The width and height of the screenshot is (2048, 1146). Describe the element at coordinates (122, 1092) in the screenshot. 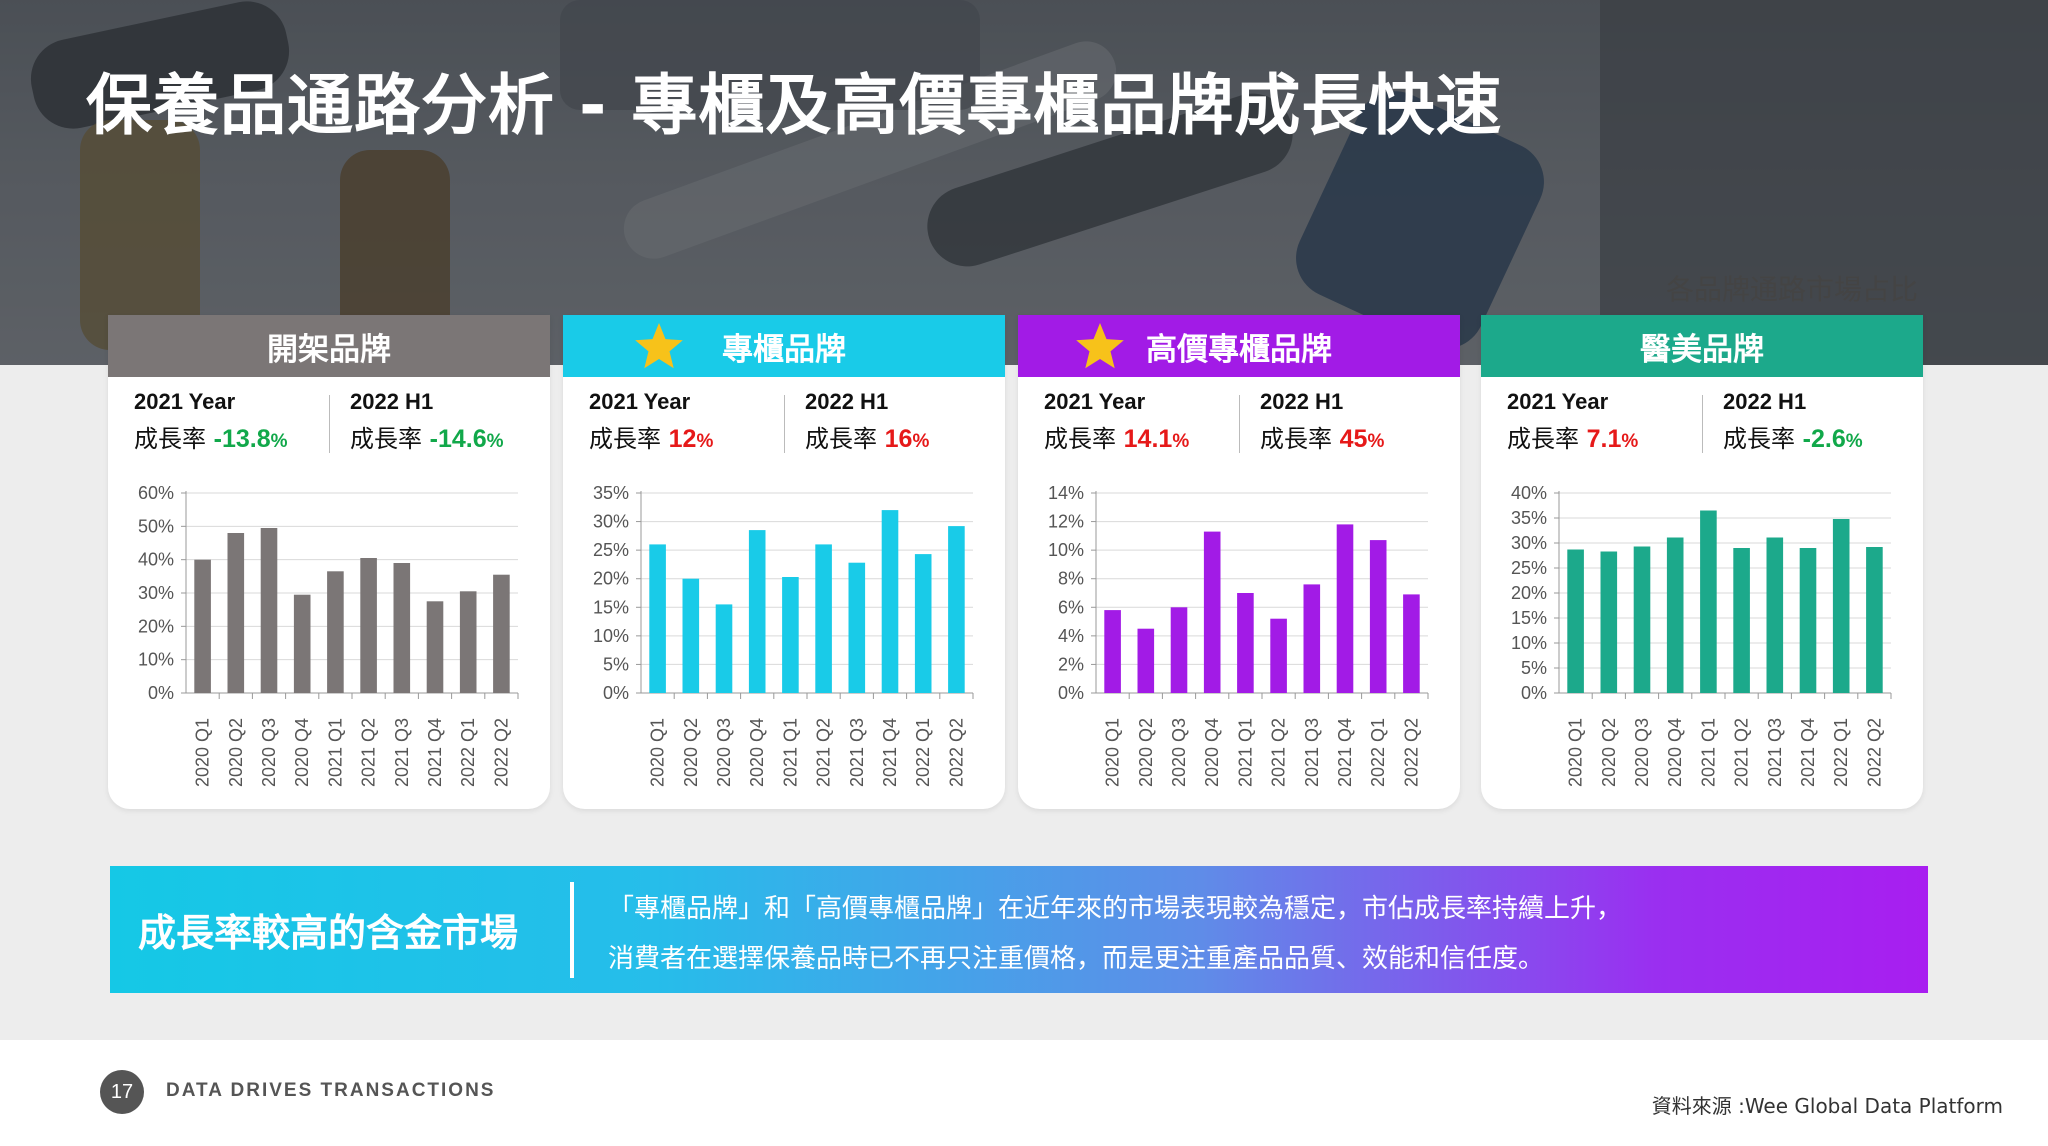

I see `page-number: 17` at that location.